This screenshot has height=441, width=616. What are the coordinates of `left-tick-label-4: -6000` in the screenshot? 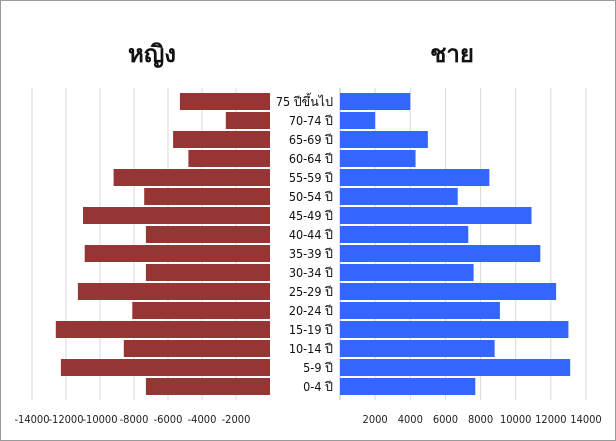 It's located at (168, 419).